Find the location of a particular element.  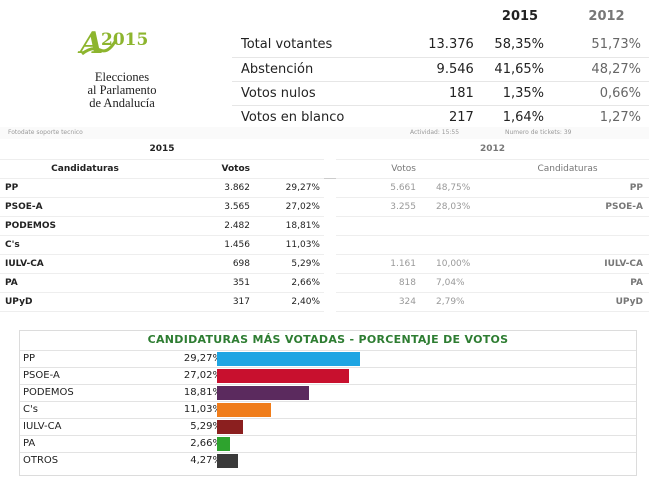

chart-category-label: PSOE-A is located at coordinates (41, 375).